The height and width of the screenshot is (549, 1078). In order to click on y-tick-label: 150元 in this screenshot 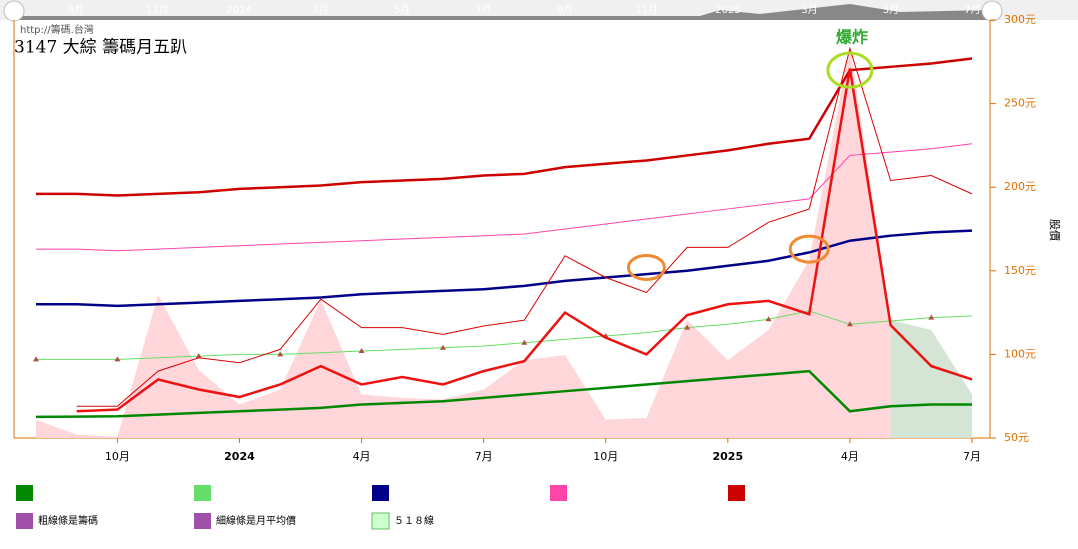, I will do `click(1020, 270)`.